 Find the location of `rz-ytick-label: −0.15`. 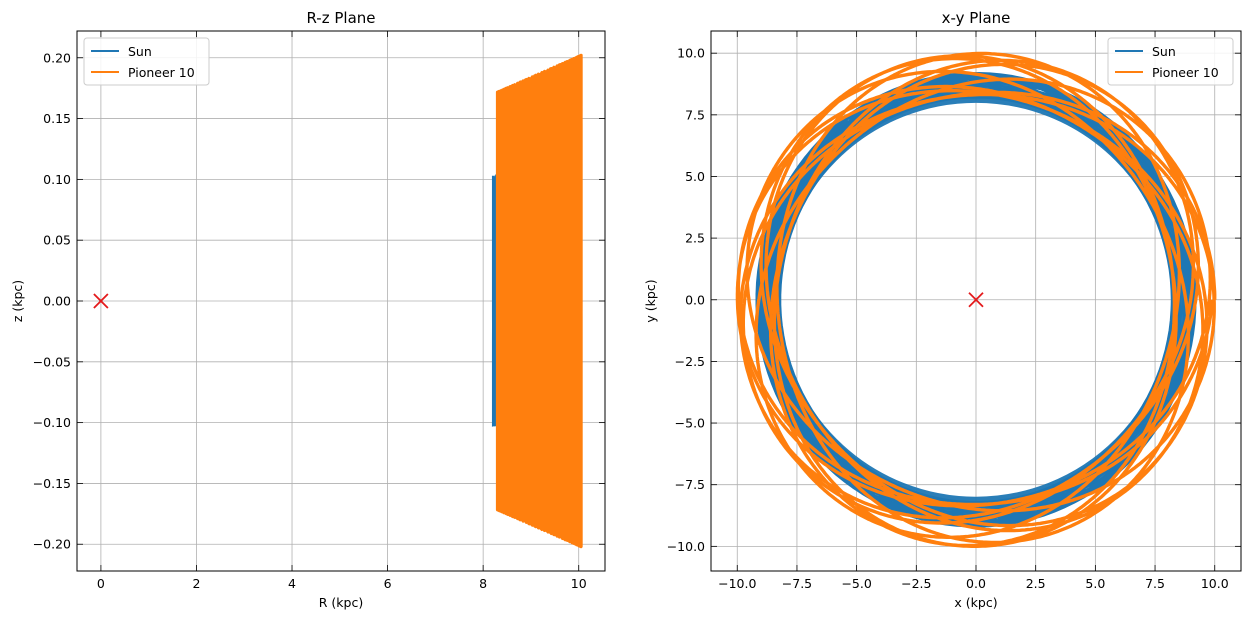

rz-ytick-label: −0.15 is located at coordinates (52, 483).